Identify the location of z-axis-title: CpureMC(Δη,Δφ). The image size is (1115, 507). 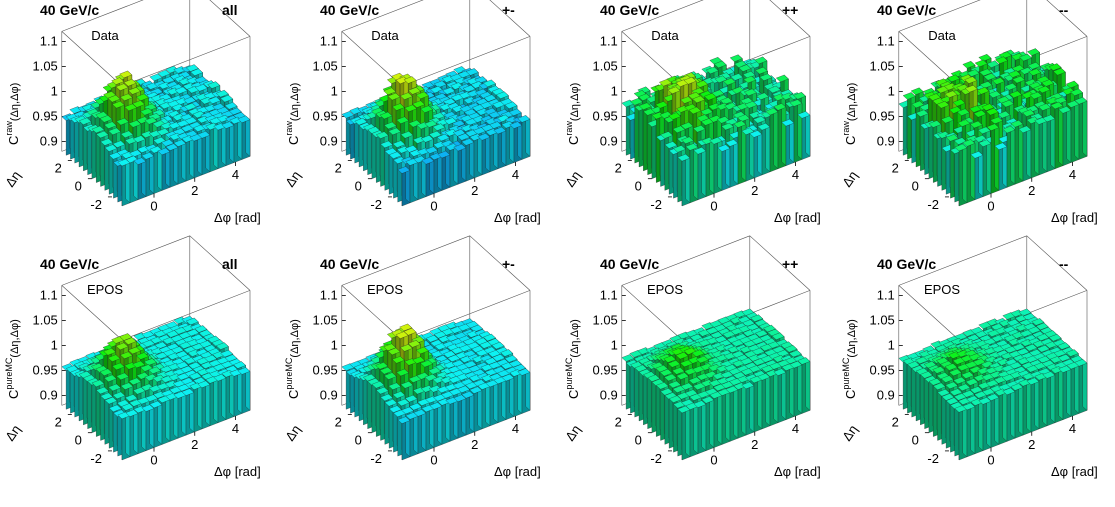
(292, 359).